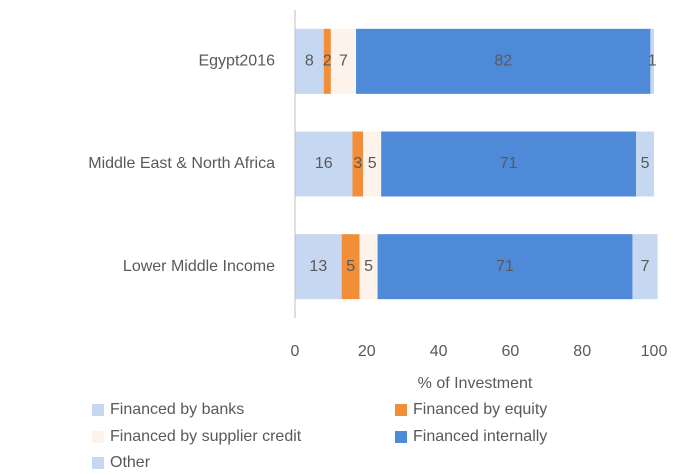  I want to click on x-tick-label: 0, so click(295, 351).